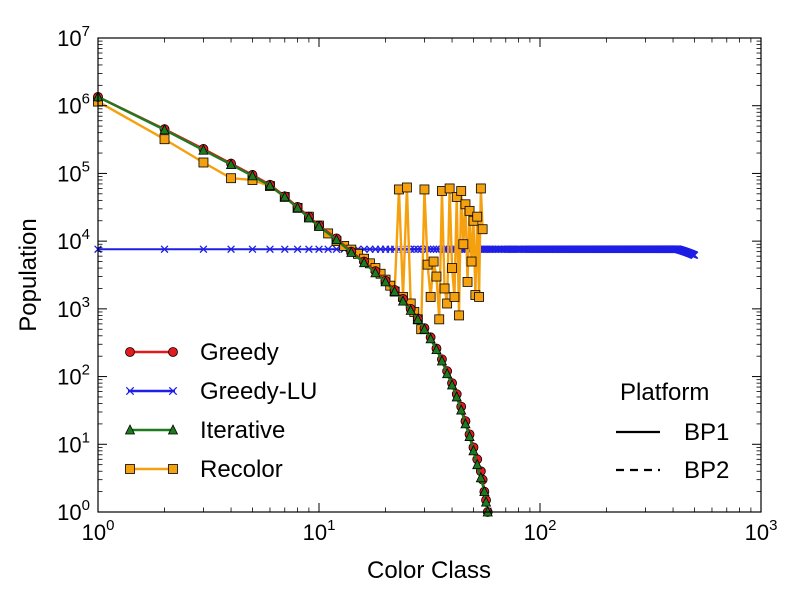 This screenshot has height=600, width=800. I want to click on y-tick-label: 10², so click(73, 376).